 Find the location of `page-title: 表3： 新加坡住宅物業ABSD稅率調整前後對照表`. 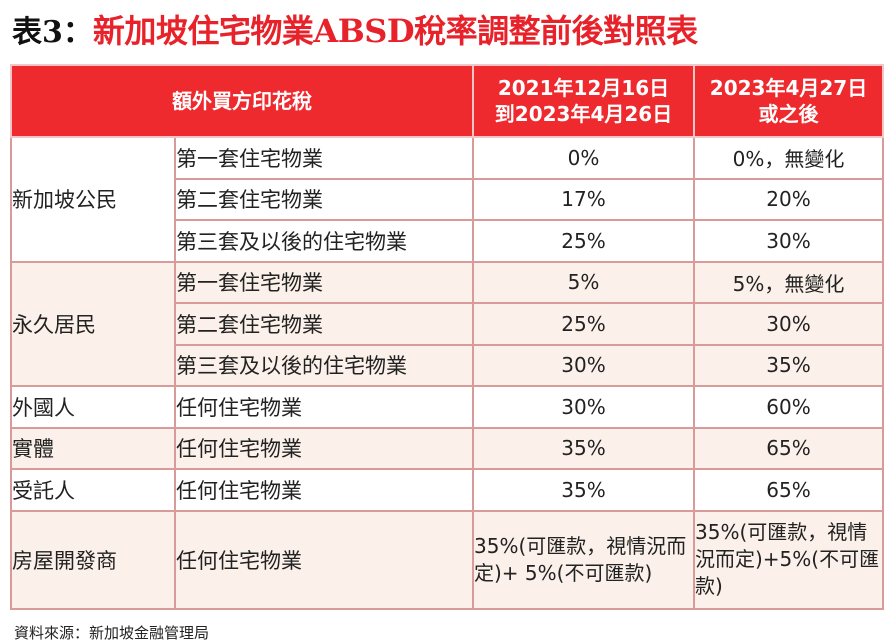

page-title: 表3： 新加坡住宅物業ABSD稅率調整前後對照表 is located at coordinates (355, 31).